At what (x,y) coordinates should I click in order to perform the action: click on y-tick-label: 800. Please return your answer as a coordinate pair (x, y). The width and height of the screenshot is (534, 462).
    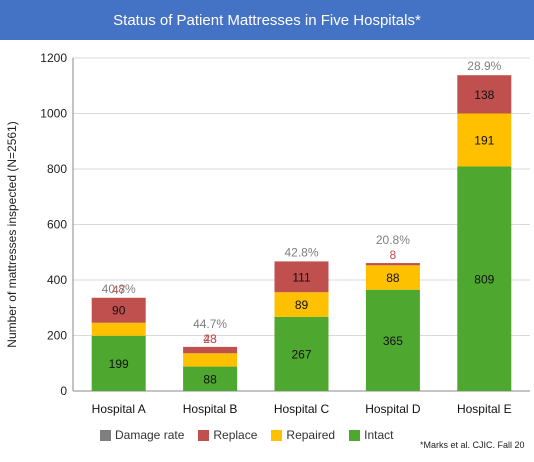
    Looking at the image, I should click on (57, 169).